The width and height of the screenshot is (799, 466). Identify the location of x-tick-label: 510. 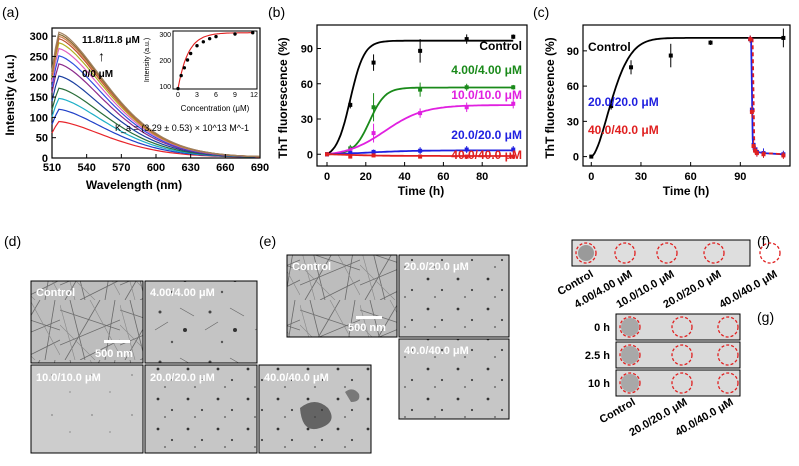
(52, 168).